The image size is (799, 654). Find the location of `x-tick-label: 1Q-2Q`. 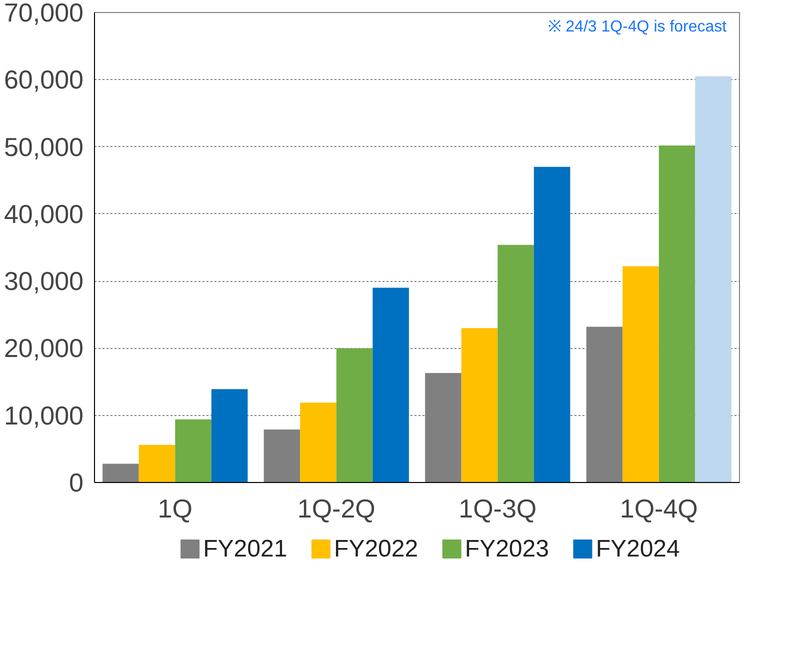

x-tick-label: 1Q-2Q is located at coordinates (336, 509).